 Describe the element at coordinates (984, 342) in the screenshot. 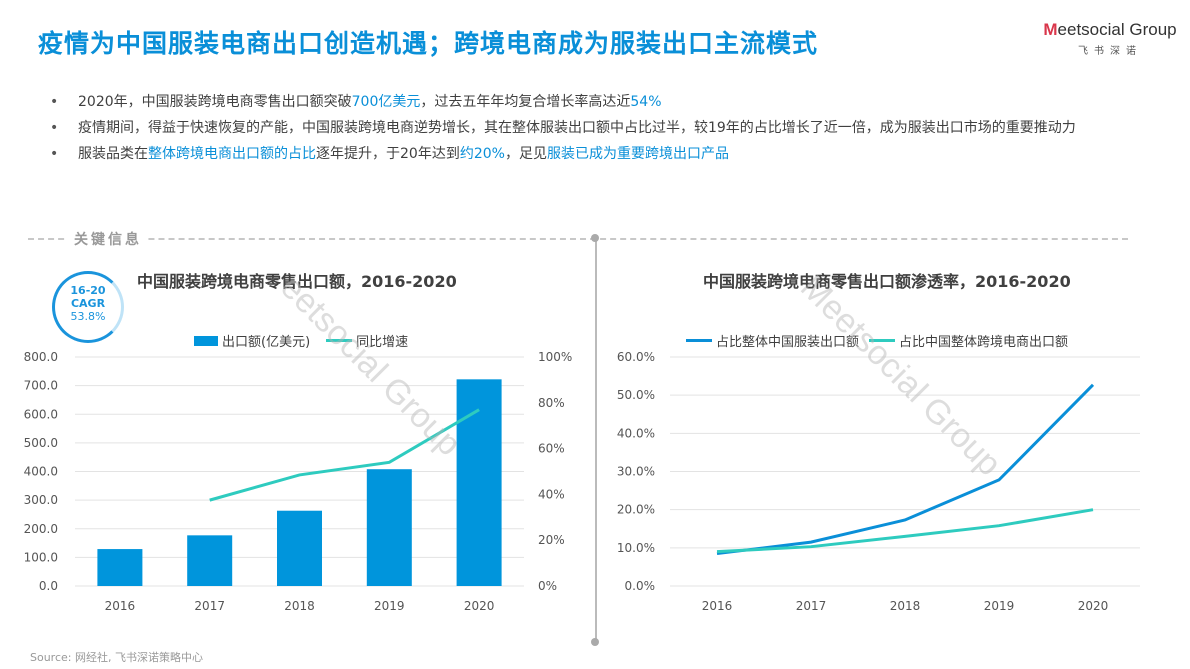

I see `legend-label: 占比中国整体跨境电商出口额` at that location.